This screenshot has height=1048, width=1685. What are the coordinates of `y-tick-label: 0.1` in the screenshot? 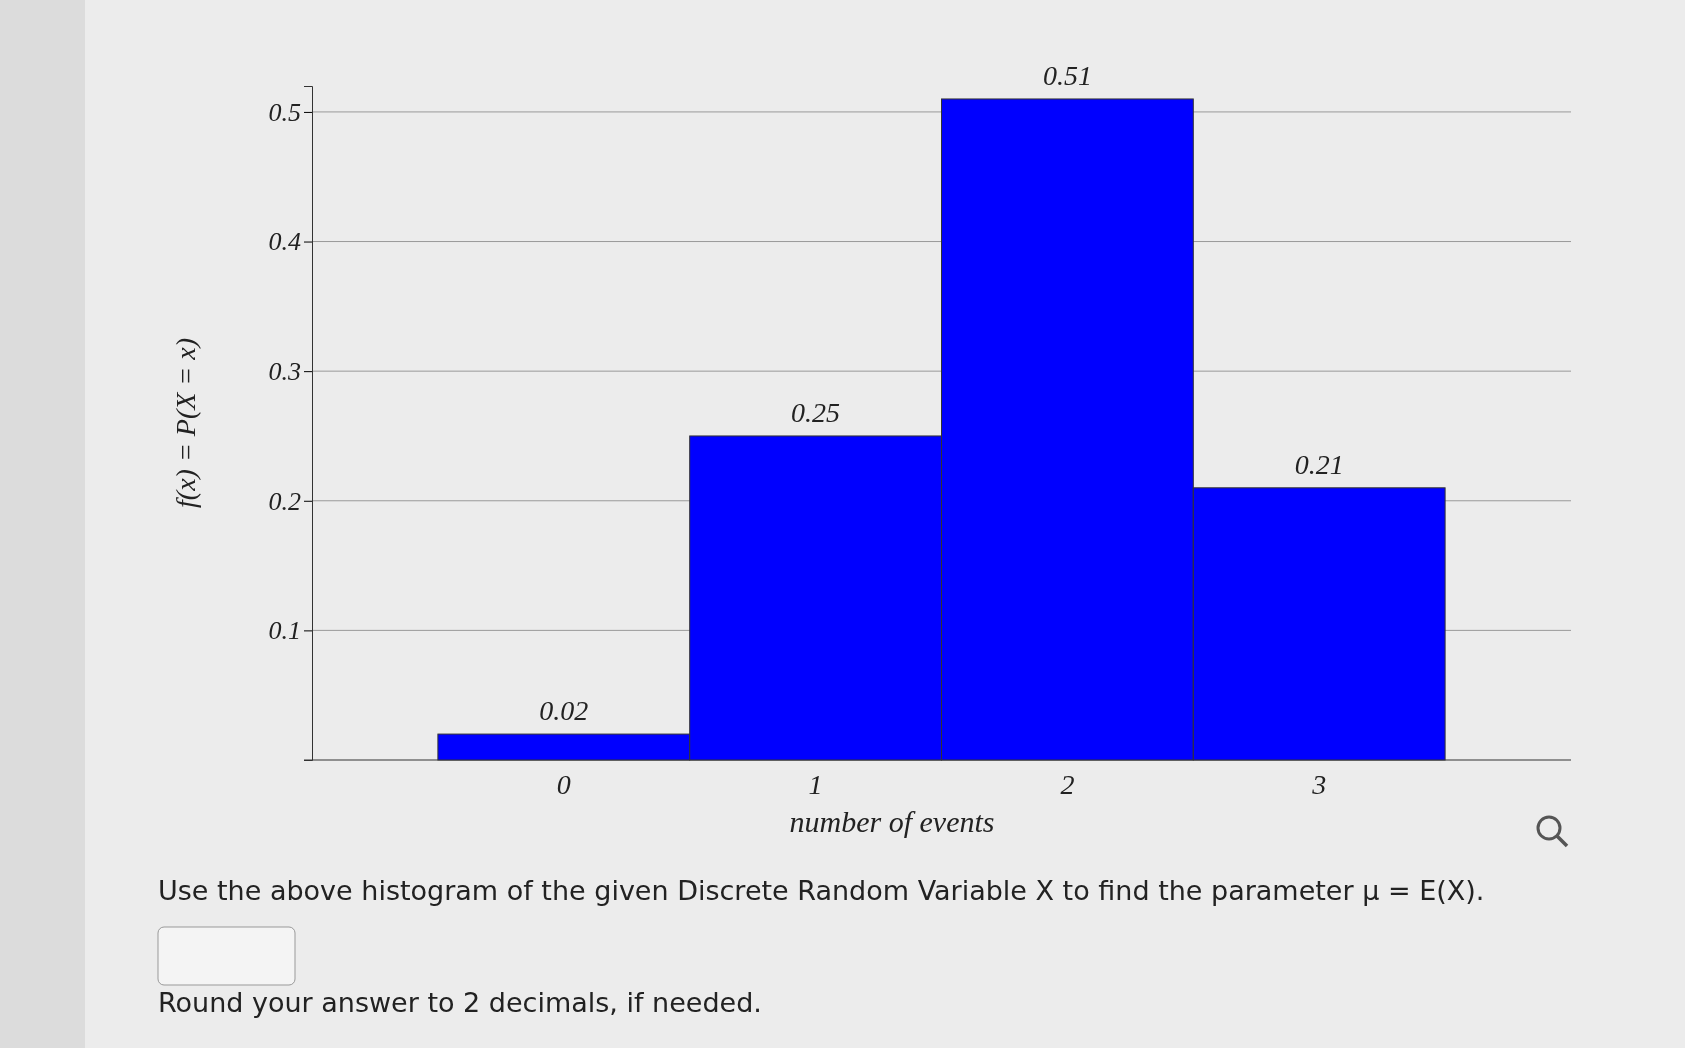 It's located at (284, 631).